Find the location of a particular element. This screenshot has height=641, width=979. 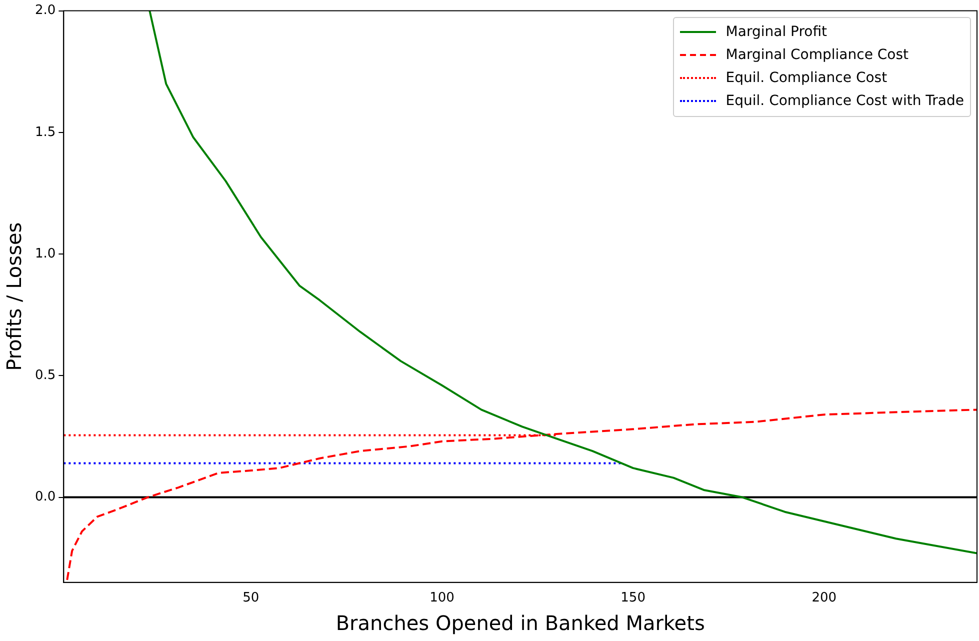

y-axis-title: Profits / Losses is located at coordinates (14, 296).